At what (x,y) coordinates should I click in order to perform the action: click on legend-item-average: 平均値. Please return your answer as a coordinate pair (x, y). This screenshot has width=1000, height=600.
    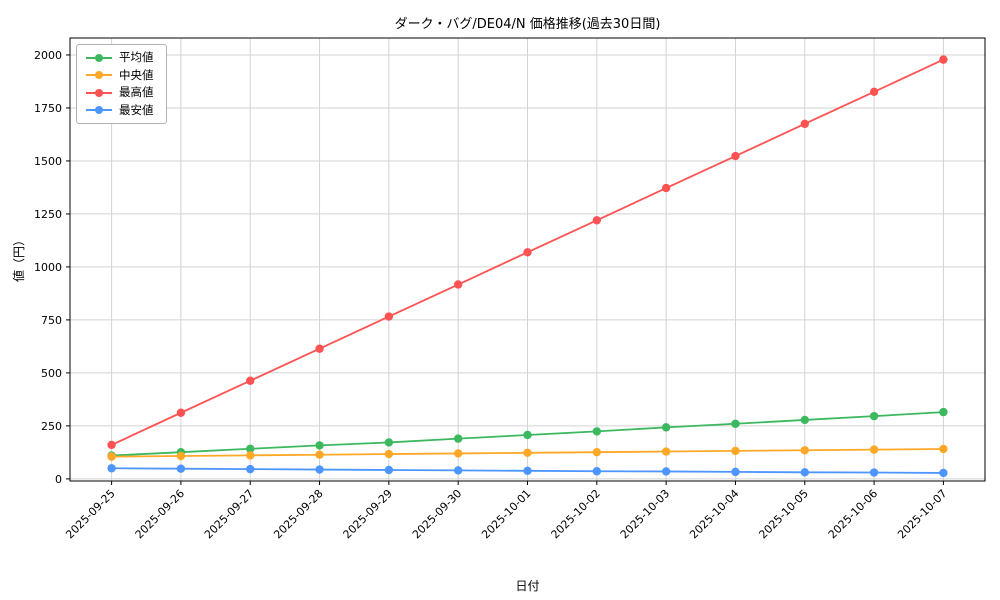
    Looking at the image, I should click on (120, 57).